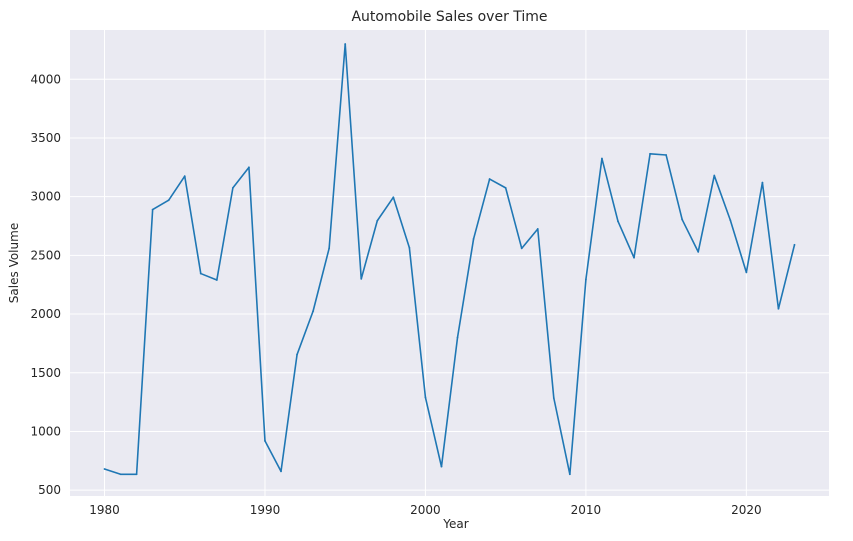  I want to click on y-tick-label: 3000, so click(45, 197).